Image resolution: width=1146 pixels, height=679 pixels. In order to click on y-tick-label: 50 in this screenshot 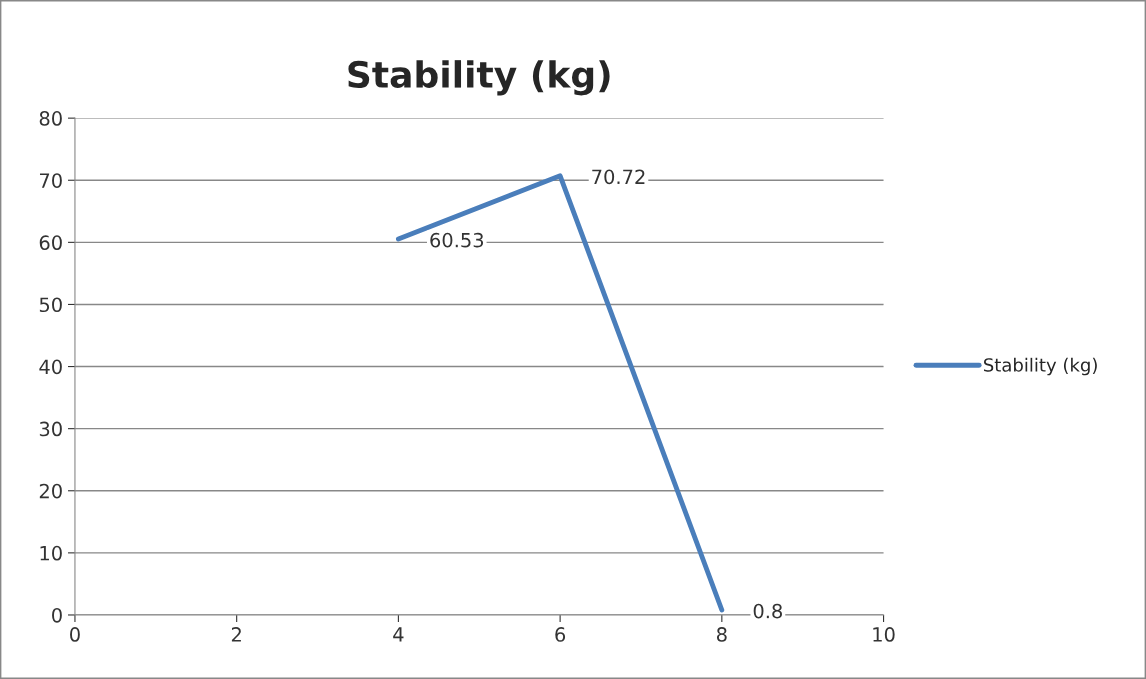, I will do `click(50, 305)`.